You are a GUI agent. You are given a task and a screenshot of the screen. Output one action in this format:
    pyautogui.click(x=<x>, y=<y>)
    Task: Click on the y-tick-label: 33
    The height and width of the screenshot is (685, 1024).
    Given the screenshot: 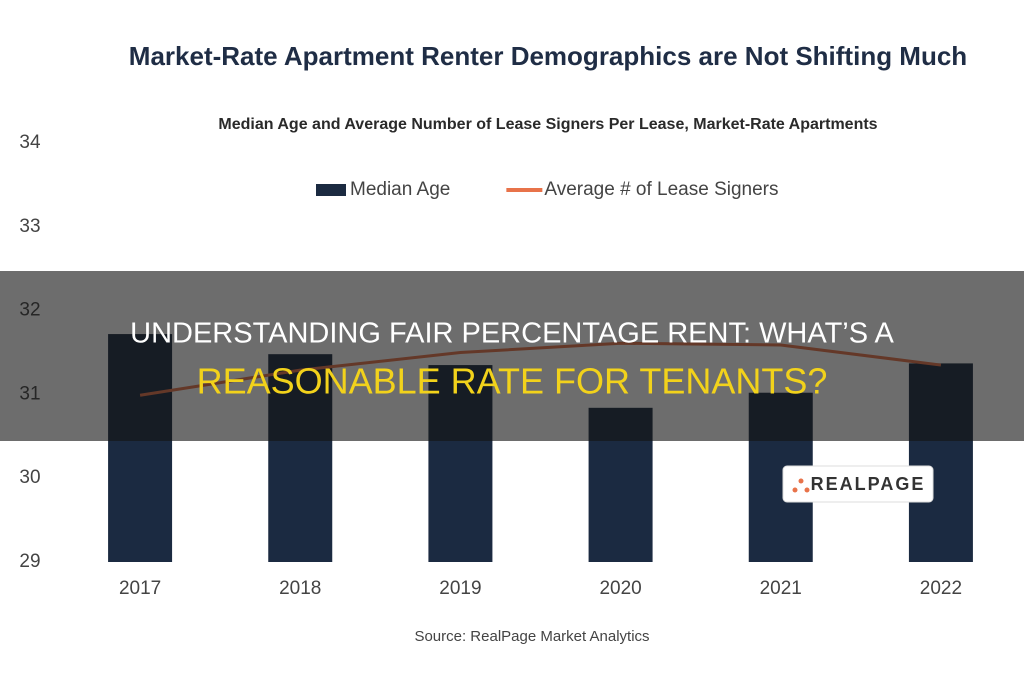 What is the action you would take?
    pyautogui.click(x=29, y=226)
    